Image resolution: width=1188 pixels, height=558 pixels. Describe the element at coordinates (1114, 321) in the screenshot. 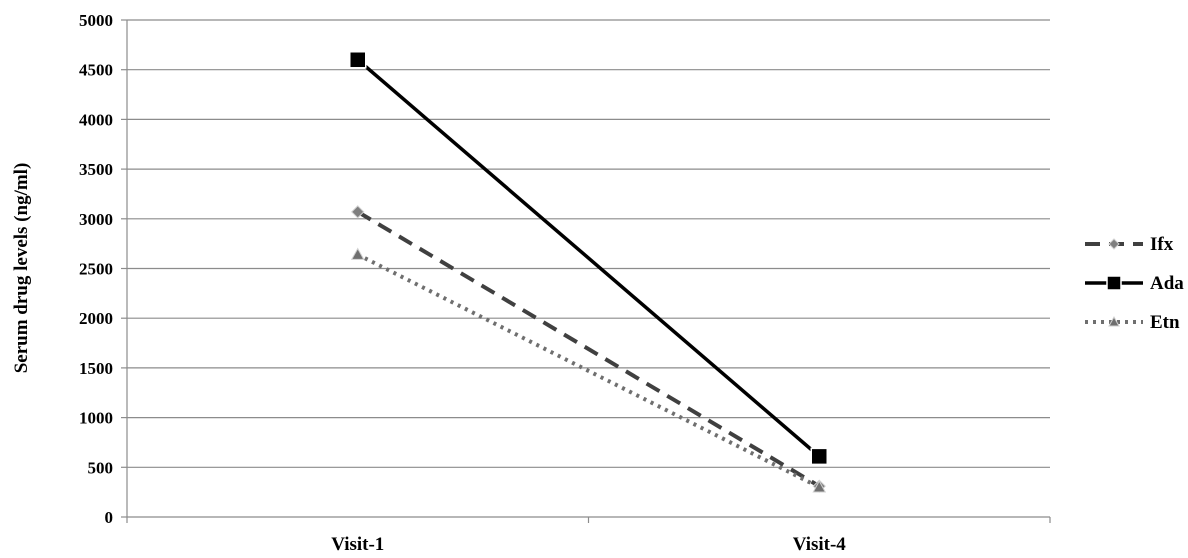

I see `legend-marker-etn` at that location.